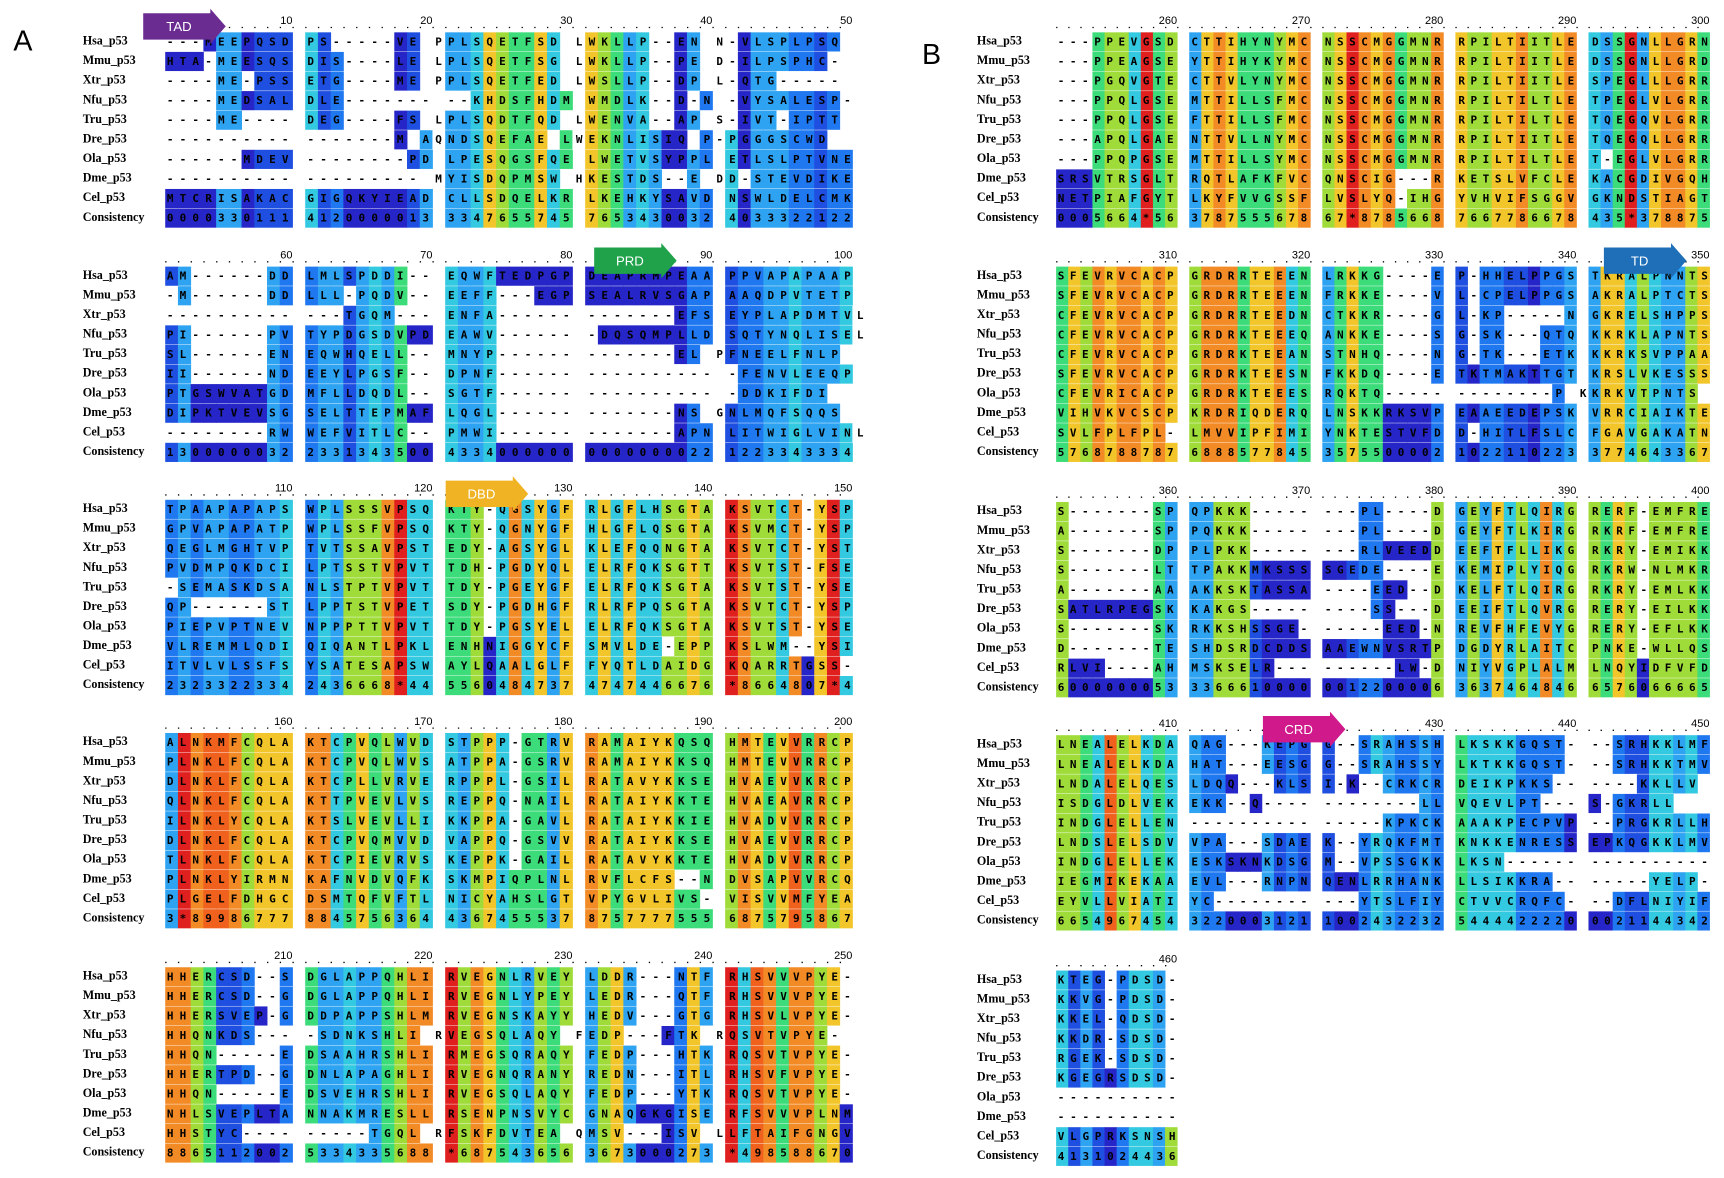 Image resolution: width=1724 pixels, height=1178 pixels. I want to click on species-name: Cel_p53, so click(998, 197).